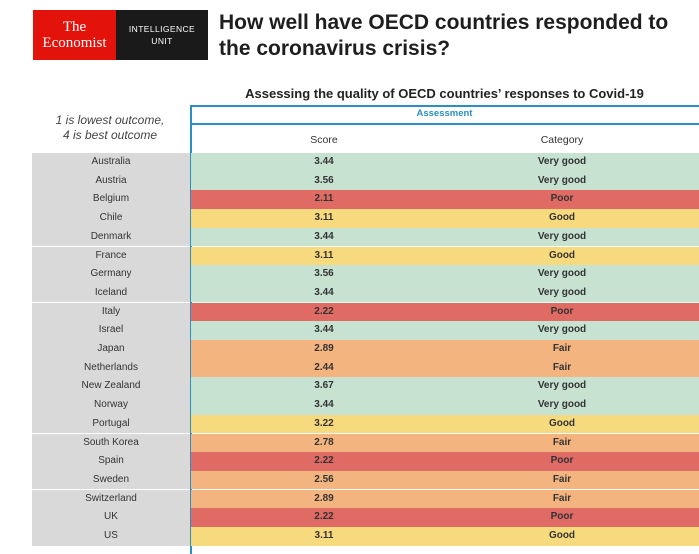  Describe the element at coordinates (444, 124) in the screenshot. I see `rule-under-assessment` at that location.